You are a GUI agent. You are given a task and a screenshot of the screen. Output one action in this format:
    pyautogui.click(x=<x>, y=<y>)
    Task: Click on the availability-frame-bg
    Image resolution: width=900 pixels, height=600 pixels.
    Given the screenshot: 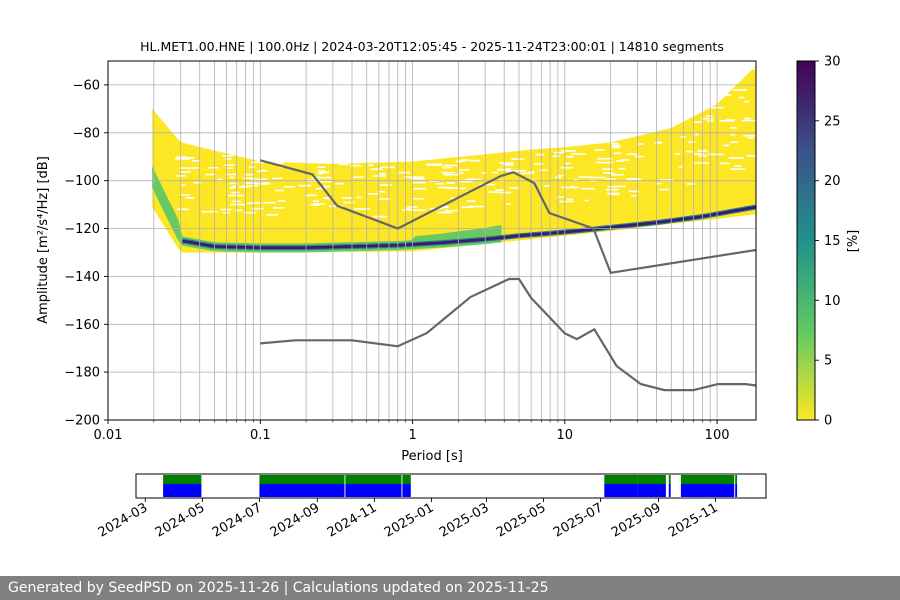 What is the action you would take?
    pyautogui.click(x=451, y=486)
    